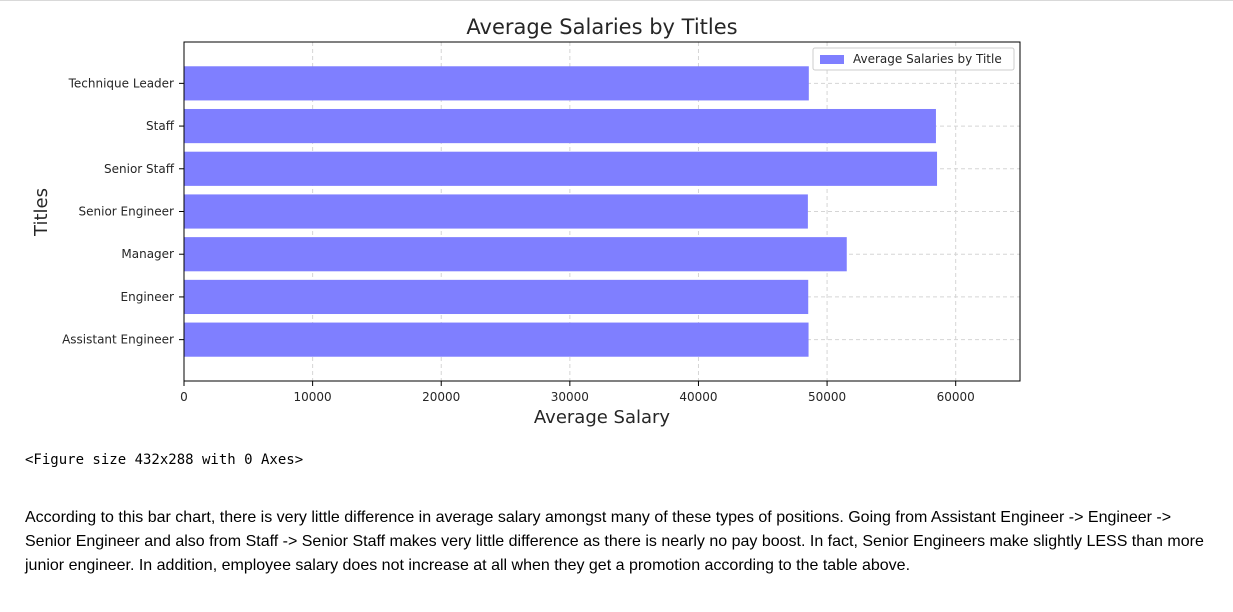 The height and width of the screenshot is (612, 1233). Describe the element at coordinates (832, 59) in the screenshot. I see `legend-swatch` at that location.